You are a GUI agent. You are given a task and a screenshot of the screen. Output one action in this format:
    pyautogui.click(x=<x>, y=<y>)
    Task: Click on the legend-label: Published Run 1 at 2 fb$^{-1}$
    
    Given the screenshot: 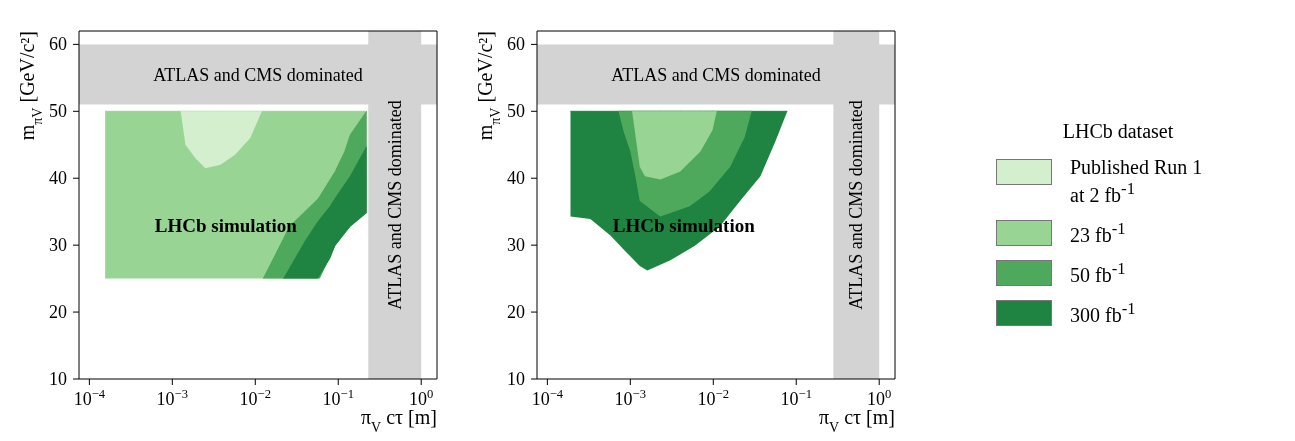 What is the action you would take?
    pyautogui.click(x=1137, y=181)
    